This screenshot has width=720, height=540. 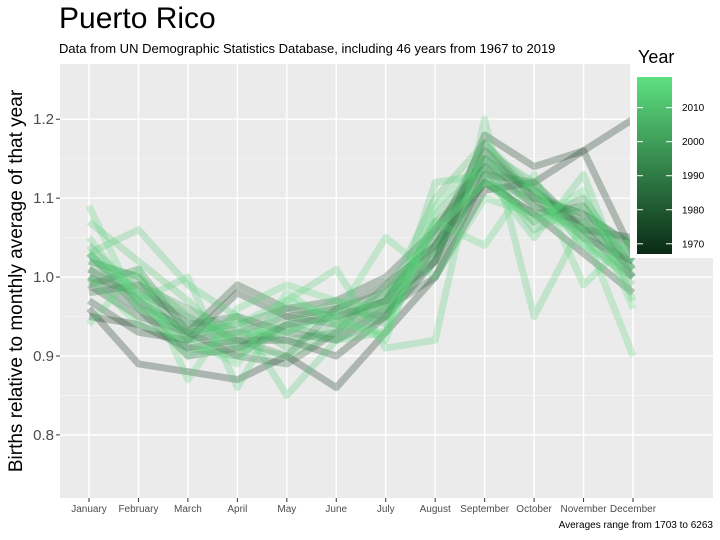 What do you see at coordinates (237, 509) in the screenshot?
I see `x-tick-label: April` at bounding box center [237, 509].